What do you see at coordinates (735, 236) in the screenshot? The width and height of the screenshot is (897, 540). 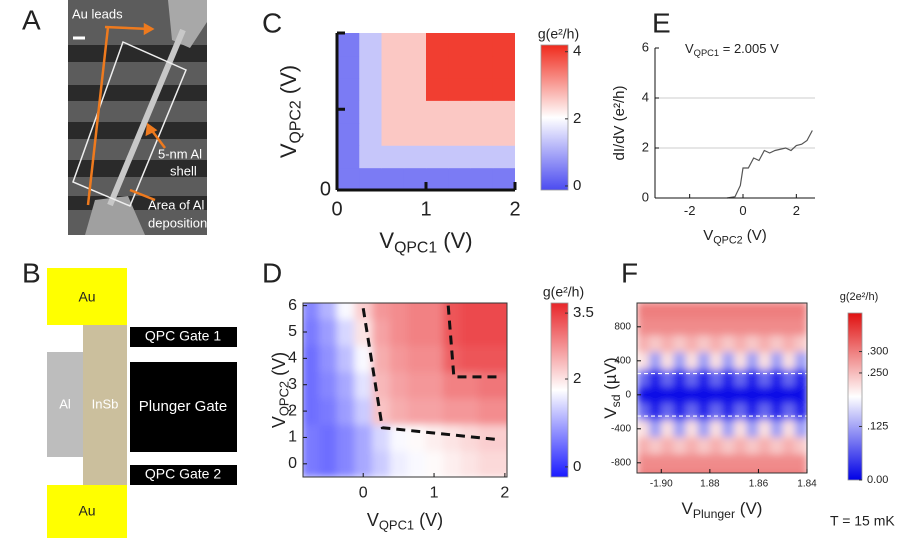 I see `axis-label: VQPC2 (V)` at bounding box center [735, 236].